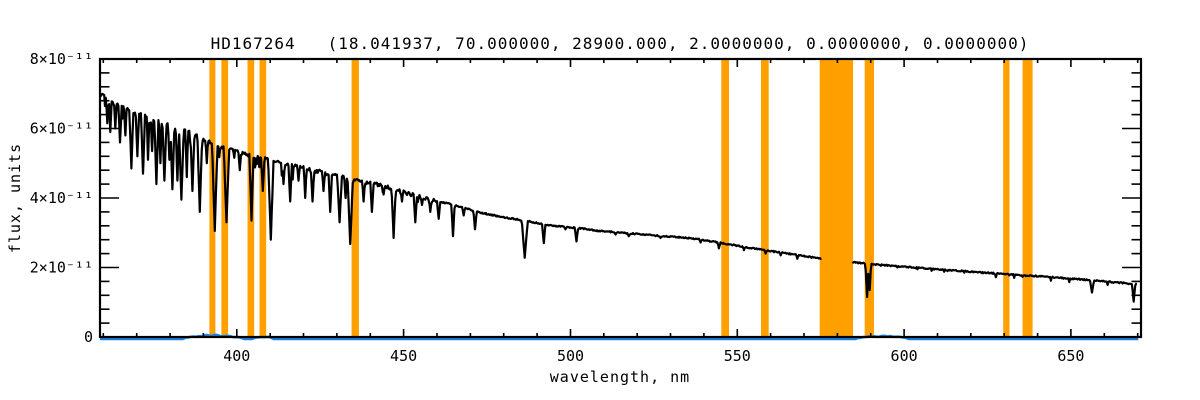 The height and width of the screenshot is (400, 1200). What do you see at coordinates (620, 377) in the screenshot?
I see `x-axis-label: wavelength, nm` at bounding box center [620, 377].